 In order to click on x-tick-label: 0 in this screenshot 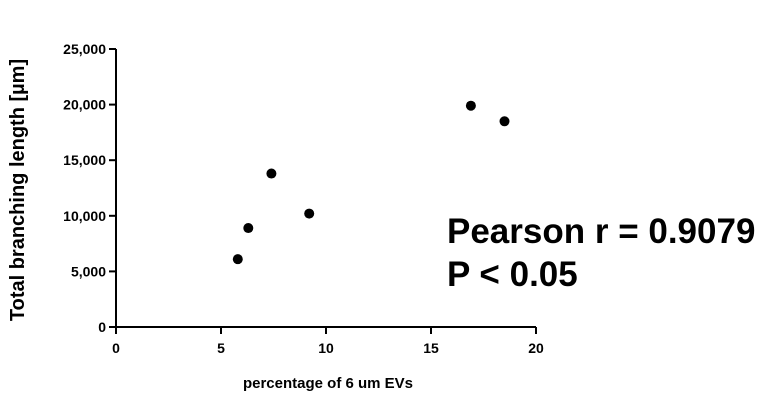, I will do `click(116, 348)`.